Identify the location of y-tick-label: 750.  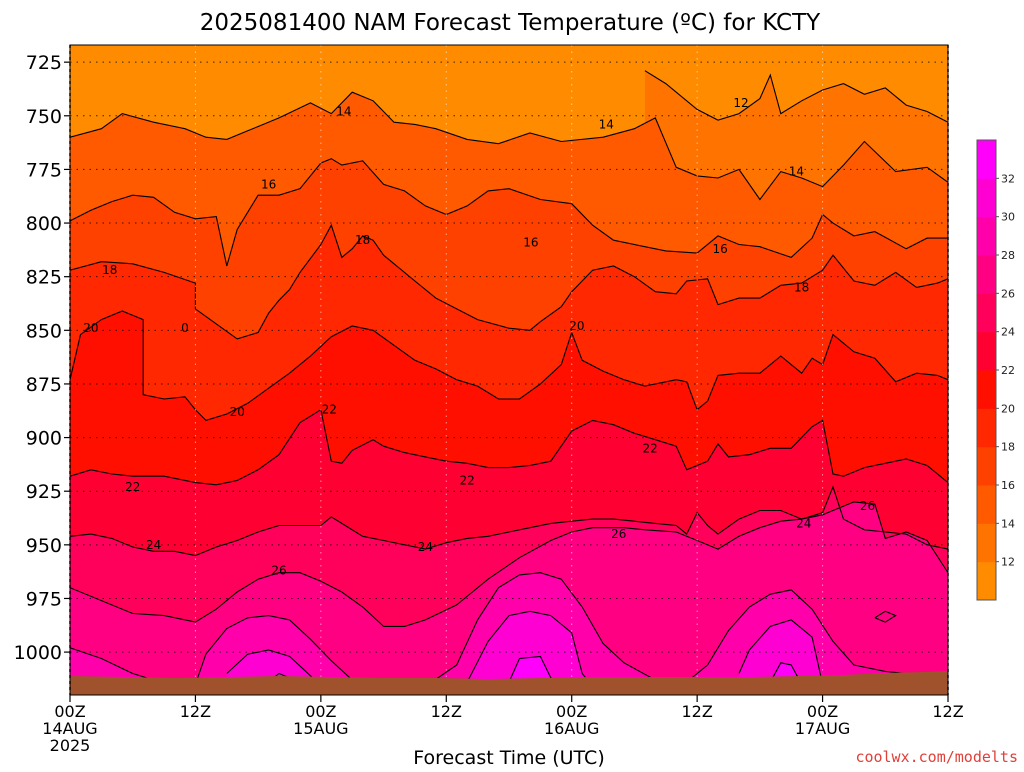
(44, 117).